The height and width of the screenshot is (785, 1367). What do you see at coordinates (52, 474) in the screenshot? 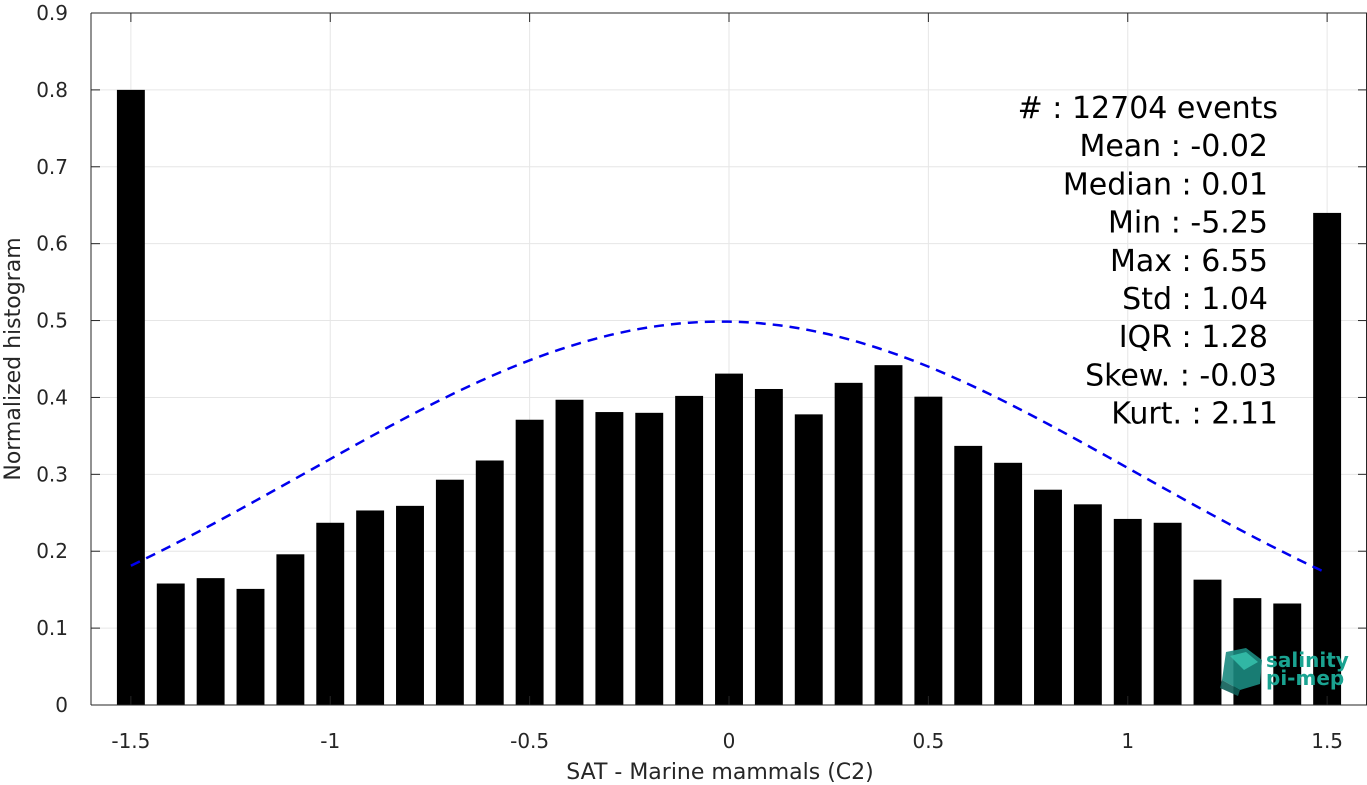
I see `y-tick-label: 0.3` at bounding box center [52, 474].